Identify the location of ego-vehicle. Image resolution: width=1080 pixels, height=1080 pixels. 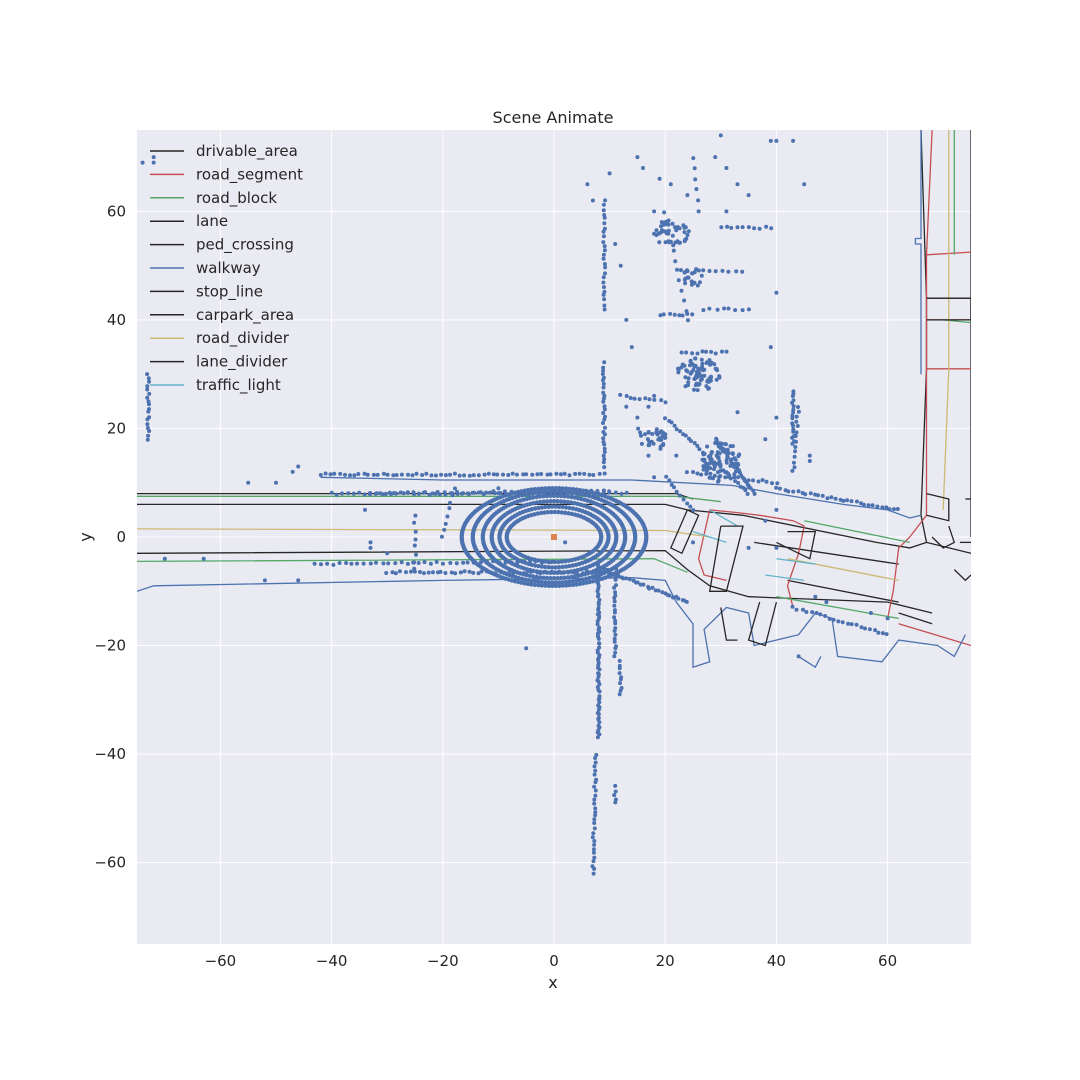
(554, 537).